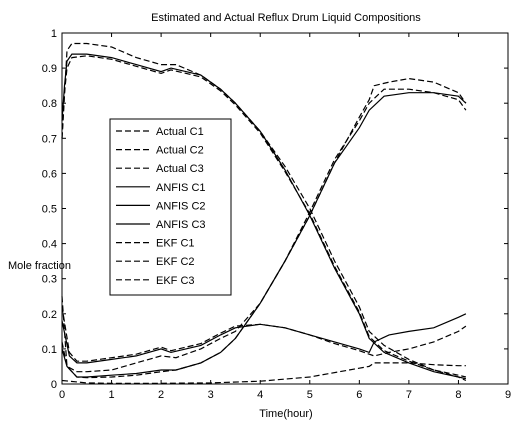  I want to click on x-axis-title: Time(hour), so click(285, 414).